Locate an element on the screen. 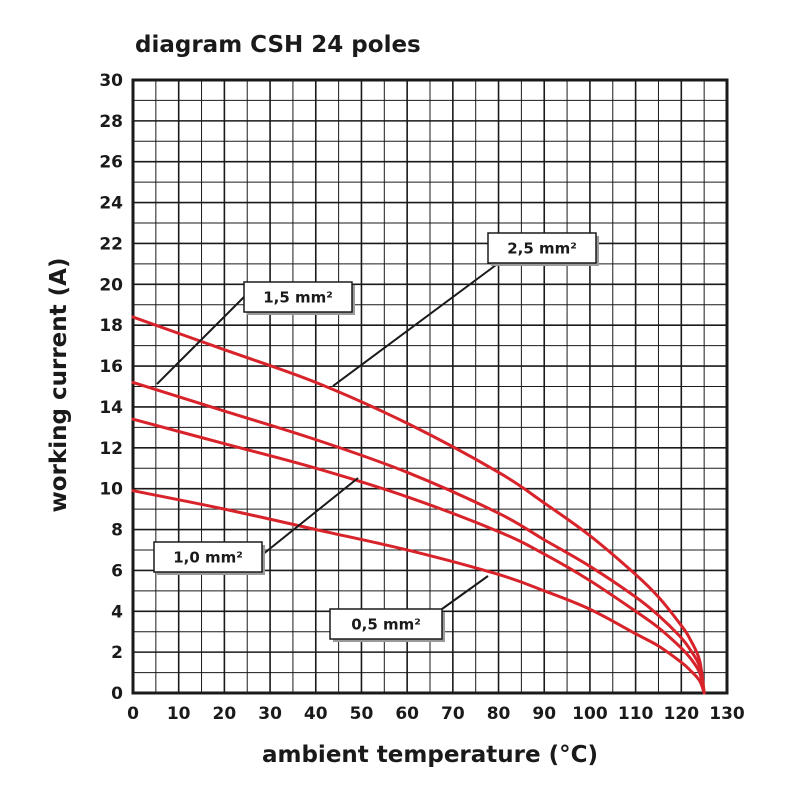 The image size is (800, 800). series-label: 0,5 mm² is located at coordinates (386, 625).